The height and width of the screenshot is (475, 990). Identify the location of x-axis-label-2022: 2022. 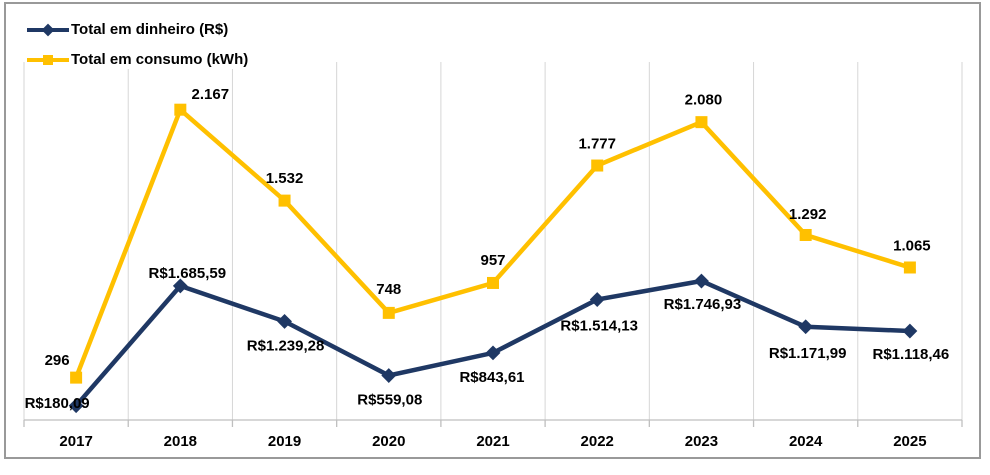
(597, 441).